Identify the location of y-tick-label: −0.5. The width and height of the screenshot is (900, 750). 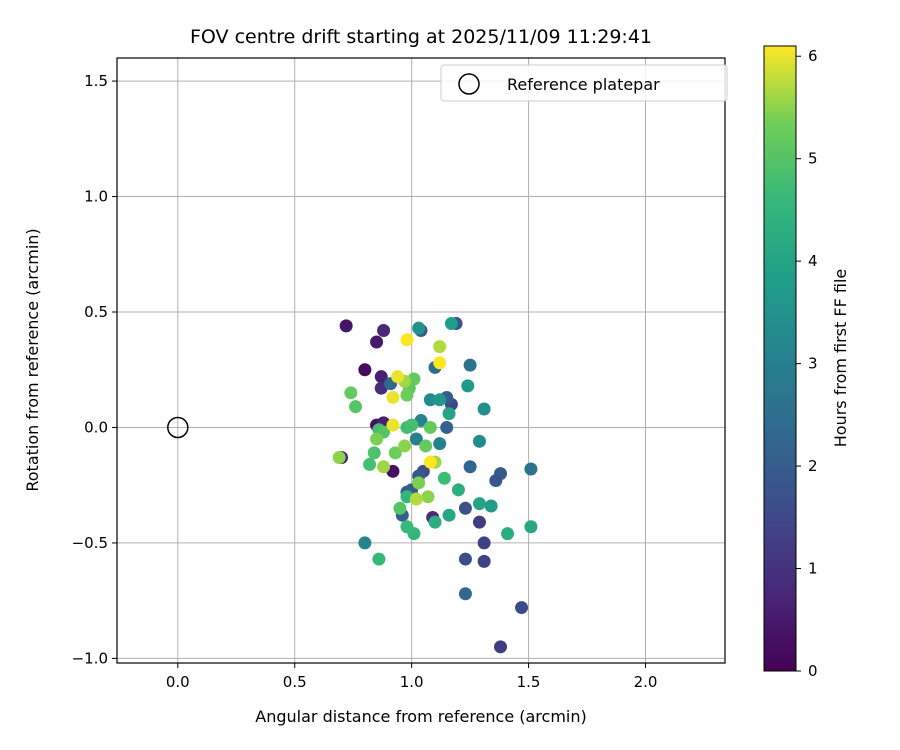
(90, 543).